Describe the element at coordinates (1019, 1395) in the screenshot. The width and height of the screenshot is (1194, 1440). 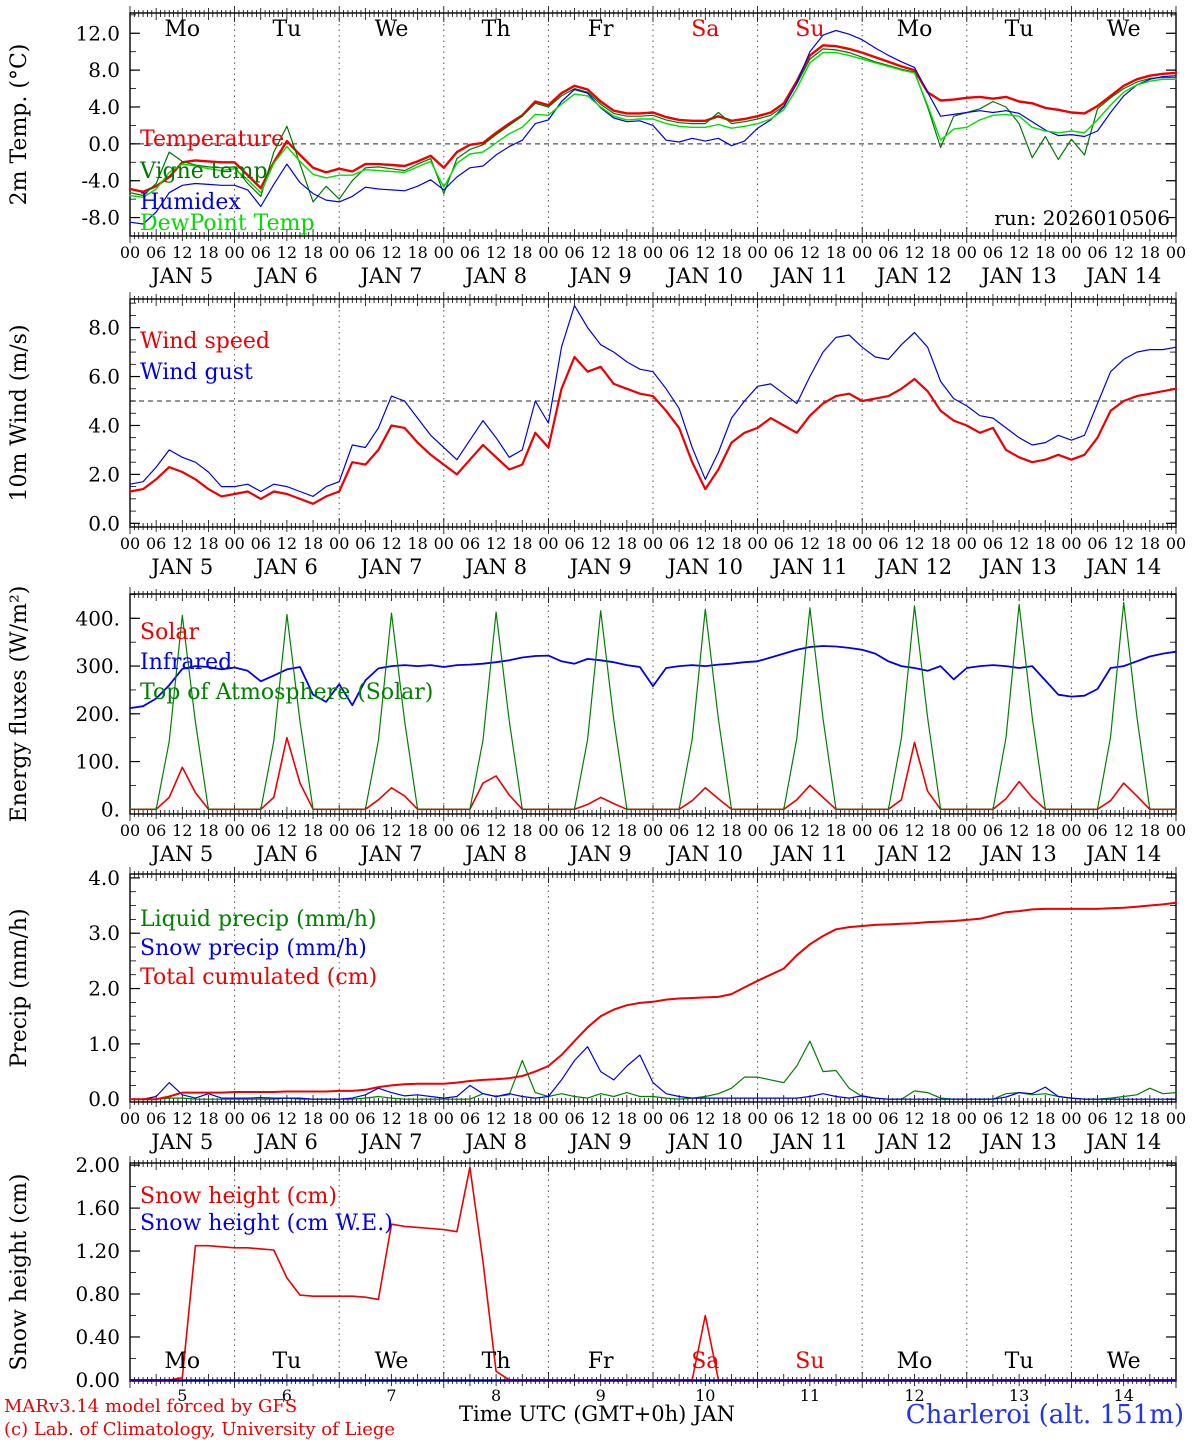
I see `day-number-label: 13` at that location.